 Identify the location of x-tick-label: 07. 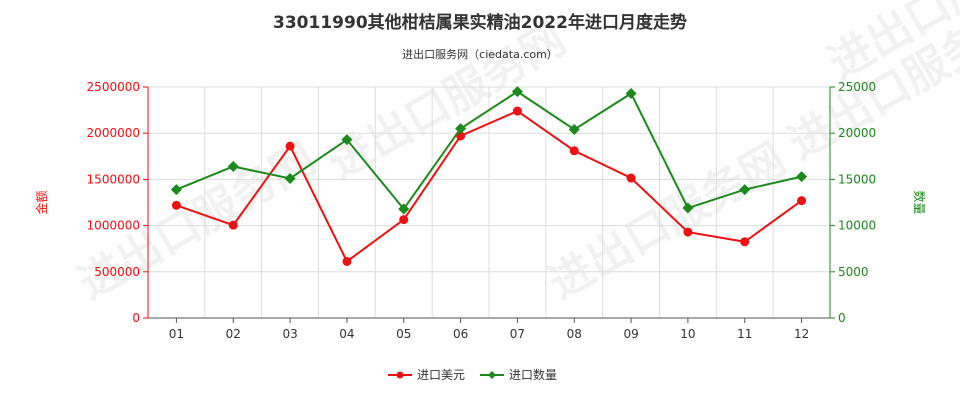
(517, 334).